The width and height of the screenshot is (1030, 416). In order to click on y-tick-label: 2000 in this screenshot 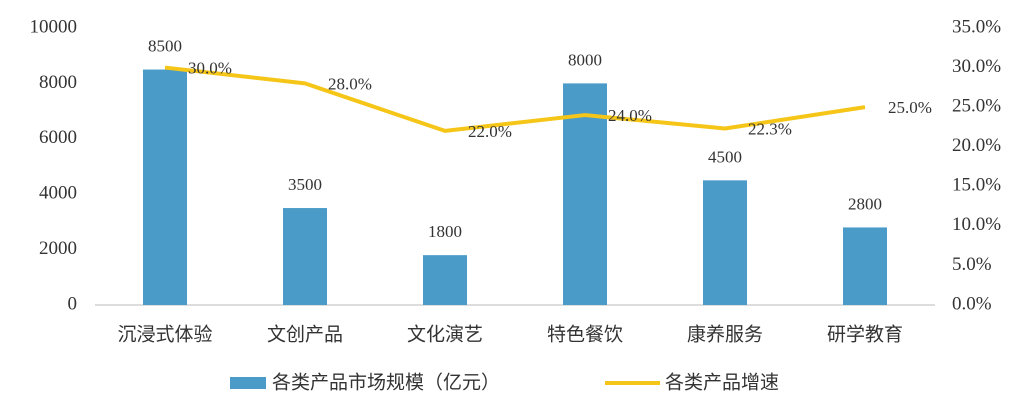, I will do `click(58, 248)`.